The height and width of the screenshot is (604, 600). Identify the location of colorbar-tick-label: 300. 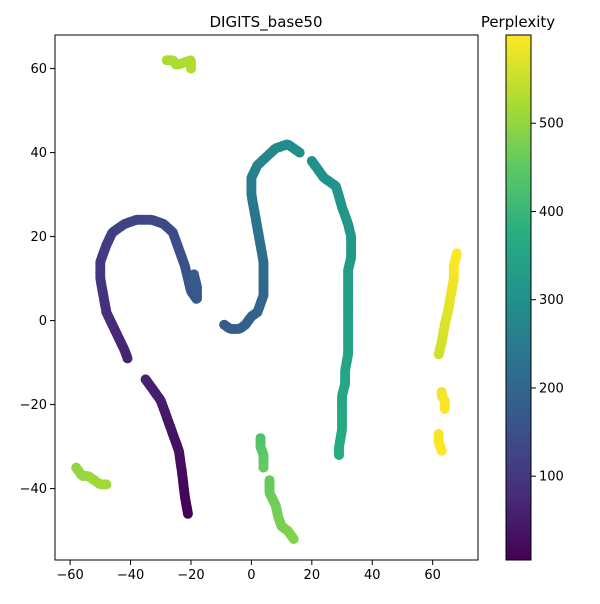
(551, 300).